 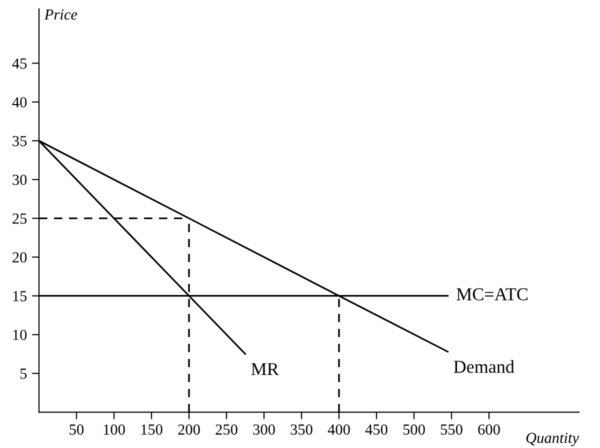 What do you see at coordinates (77, 429) in the screenshot?
I see `x-tick-label: 50` at bounding box center [77, 429].